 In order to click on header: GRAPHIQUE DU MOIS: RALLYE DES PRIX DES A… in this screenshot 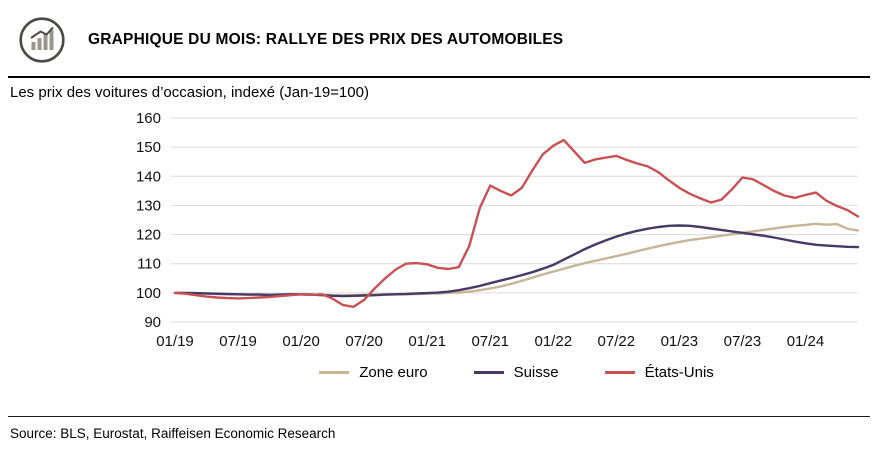, I will do `click(290, 40)`.